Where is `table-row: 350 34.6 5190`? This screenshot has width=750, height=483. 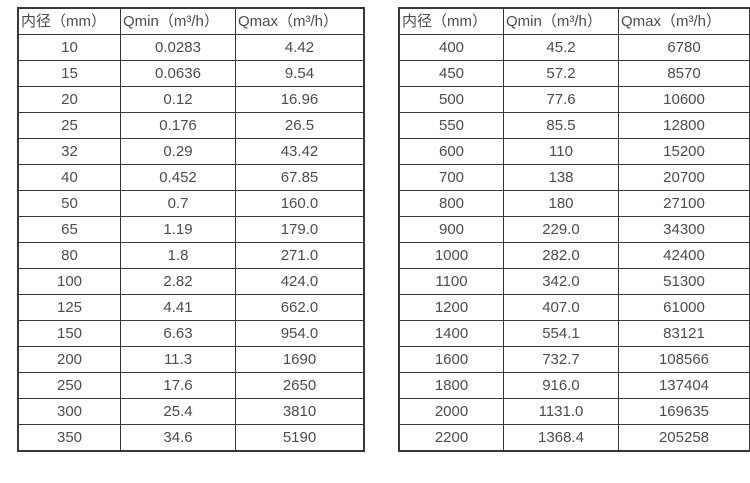 table-row: 350 34.6 5190 is located at coordinates (191, 438).